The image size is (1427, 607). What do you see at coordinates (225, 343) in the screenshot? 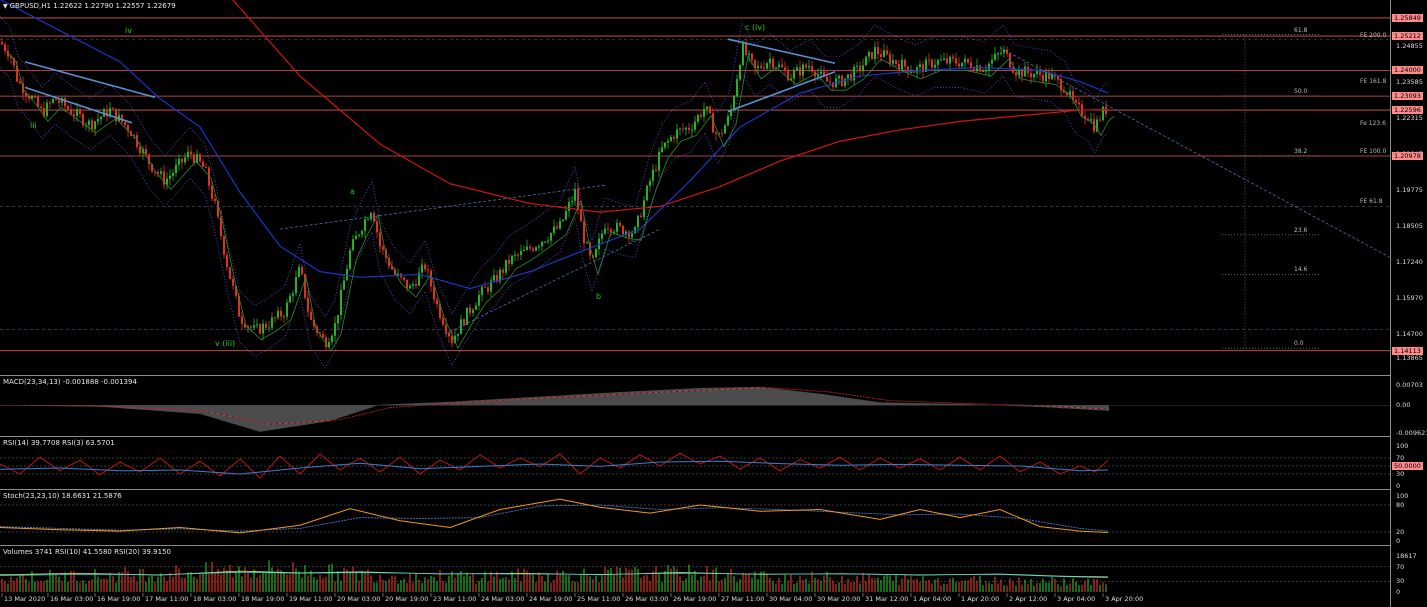
I see `wave-label: v (iii)` at bounding box center [225, 343].